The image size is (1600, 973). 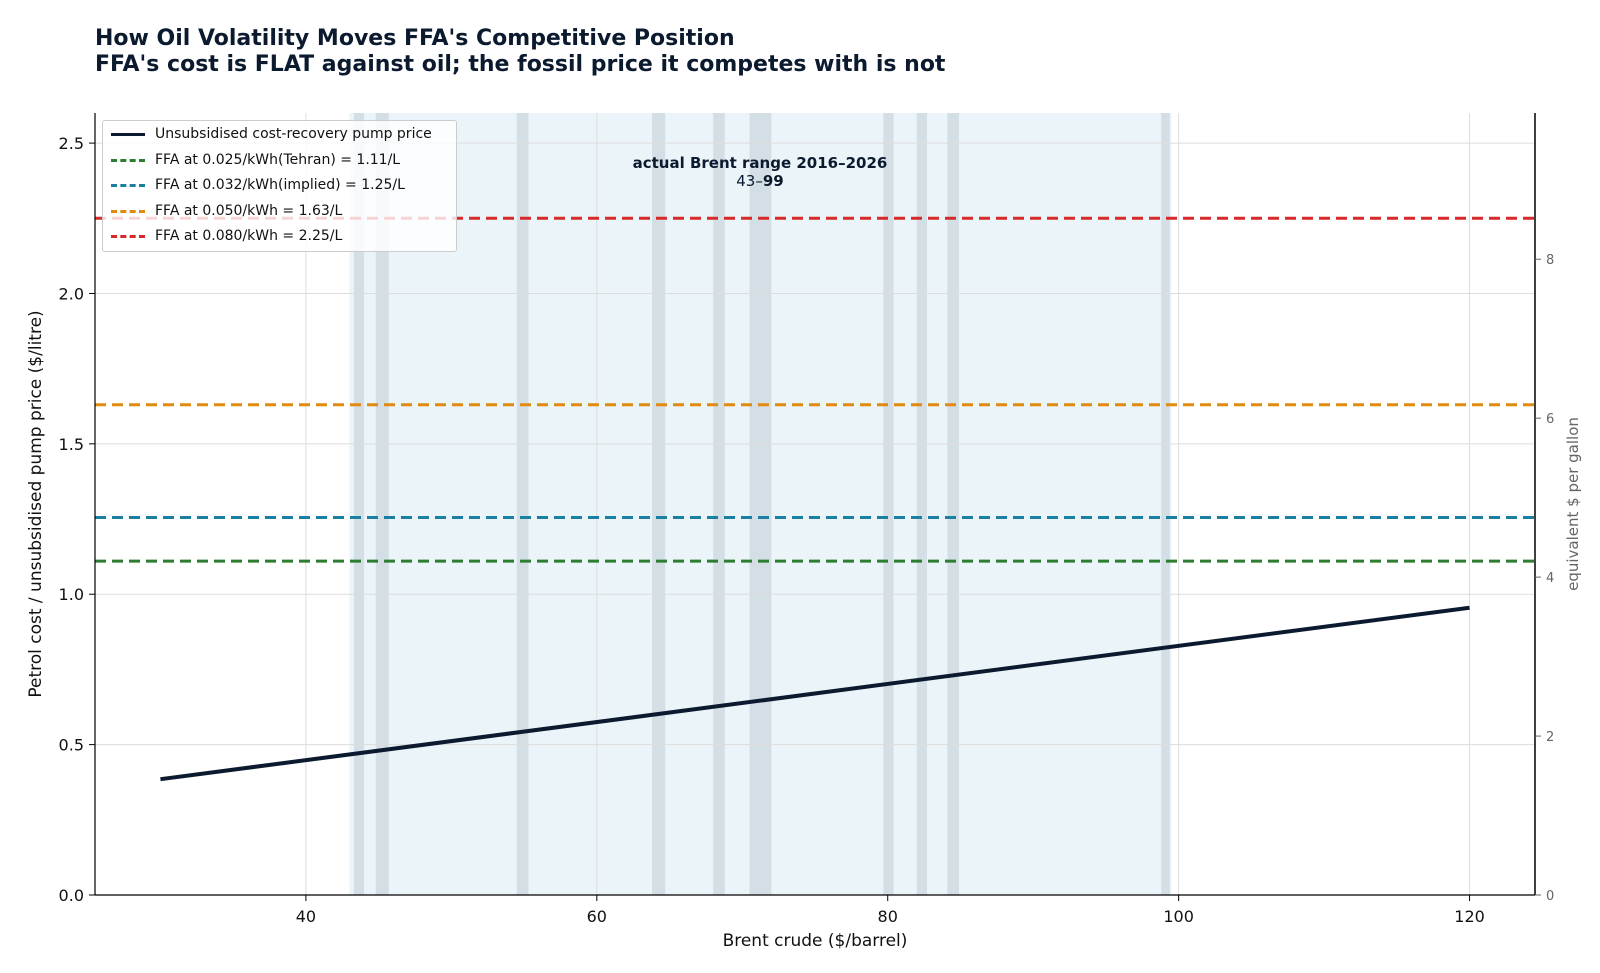 What do you see at coordinates (1178, 916) in the screenshot?
I see `x-tick-label: 100` at bounding box center [1178, 916].